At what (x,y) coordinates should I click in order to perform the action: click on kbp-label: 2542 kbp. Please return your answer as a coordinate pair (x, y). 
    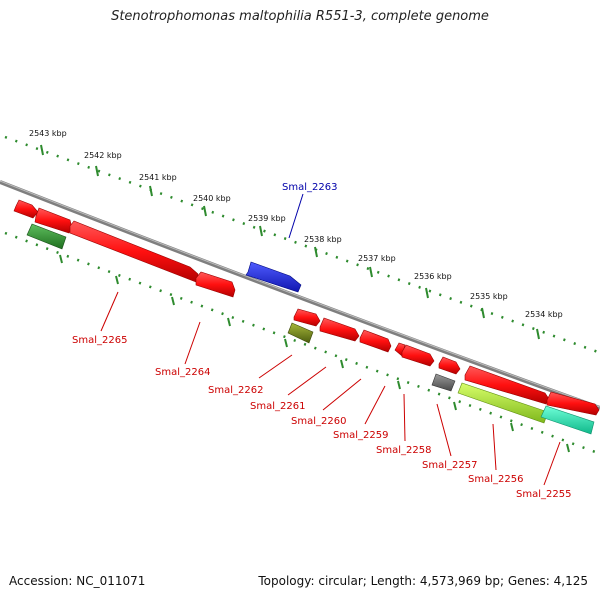
    Looking at the image, I should click on (103, 155).